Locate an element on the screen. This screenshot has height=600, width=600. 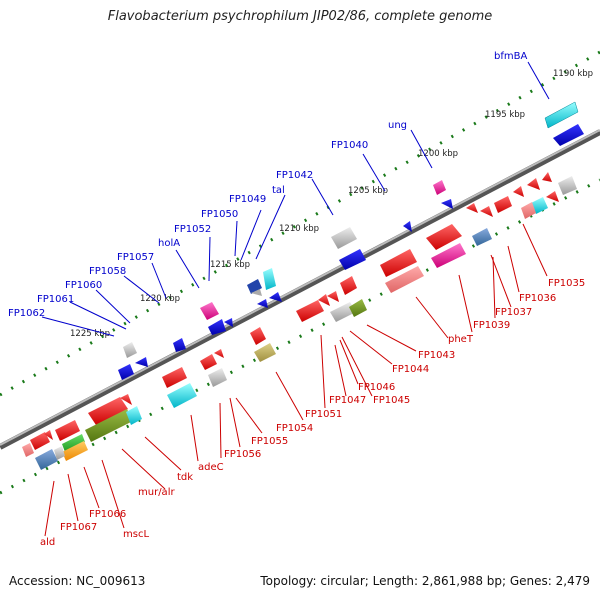
gene-FP1040 is located at coordinates (344, 238).